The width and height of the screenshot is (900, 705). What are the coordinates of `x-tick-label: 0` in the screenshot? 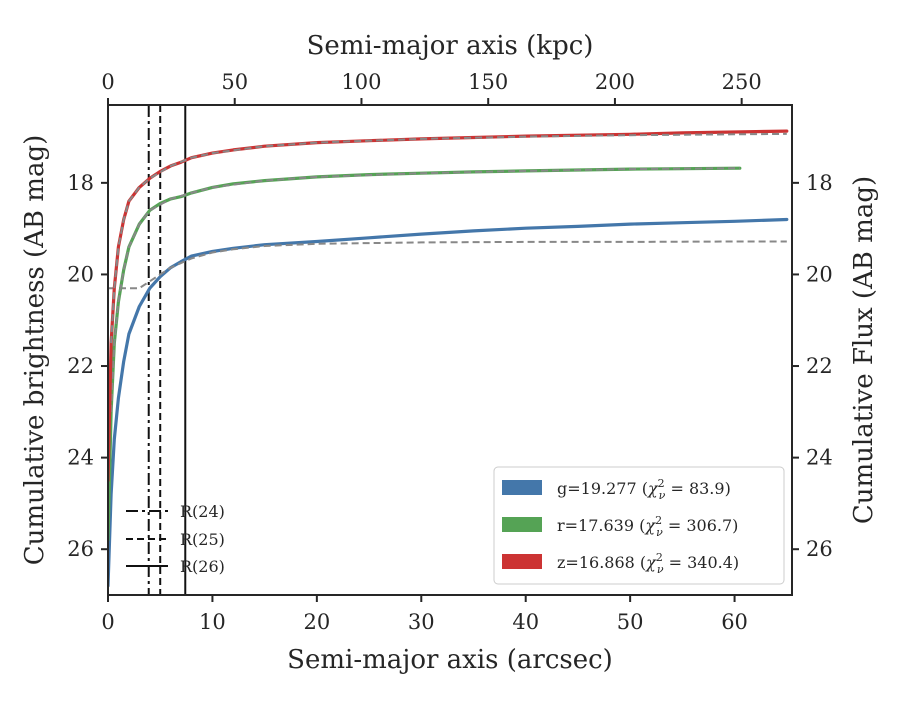 It's located at (107, 622).